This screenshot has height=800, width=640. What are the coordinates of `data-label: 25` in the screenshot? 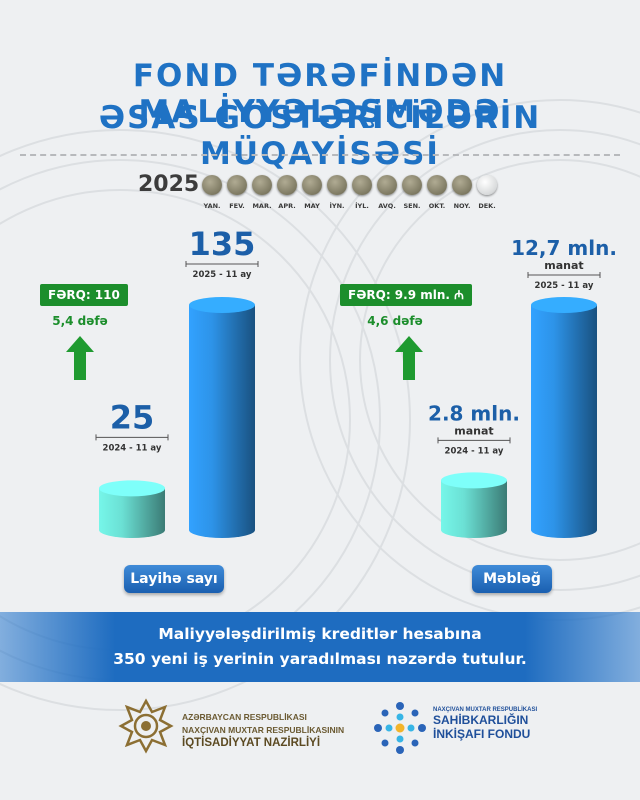 It's located at (132, 417).